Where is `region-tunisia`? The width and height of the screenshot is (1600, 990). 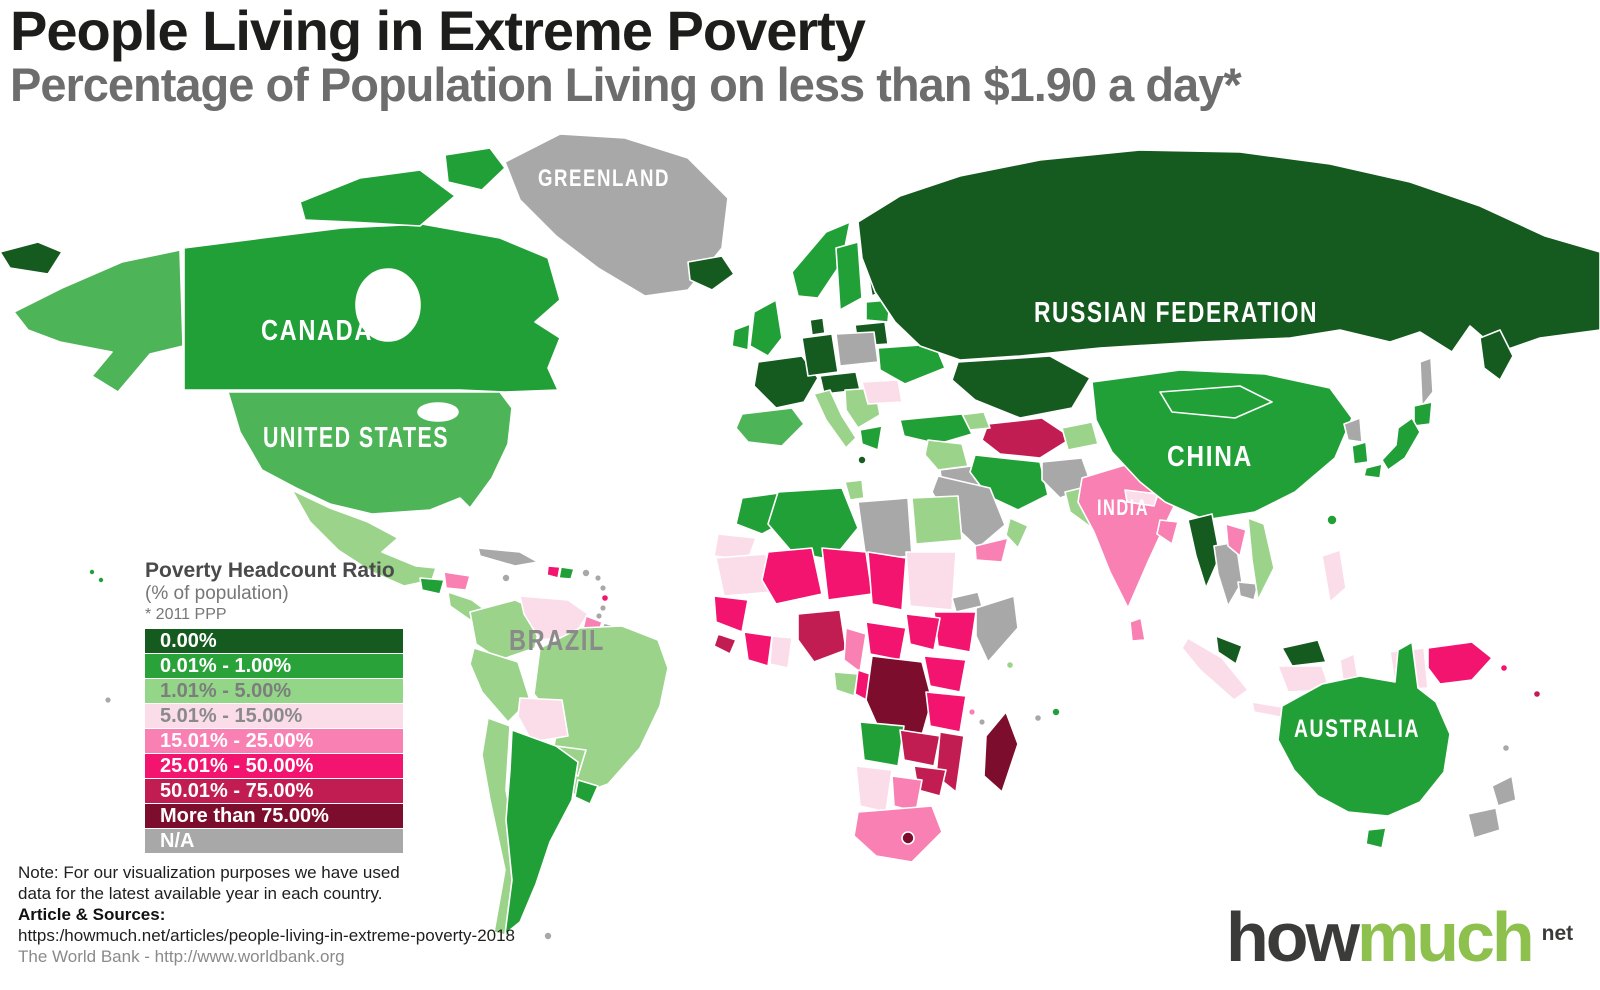 region-tunisia is located at coordinates (854, 490).